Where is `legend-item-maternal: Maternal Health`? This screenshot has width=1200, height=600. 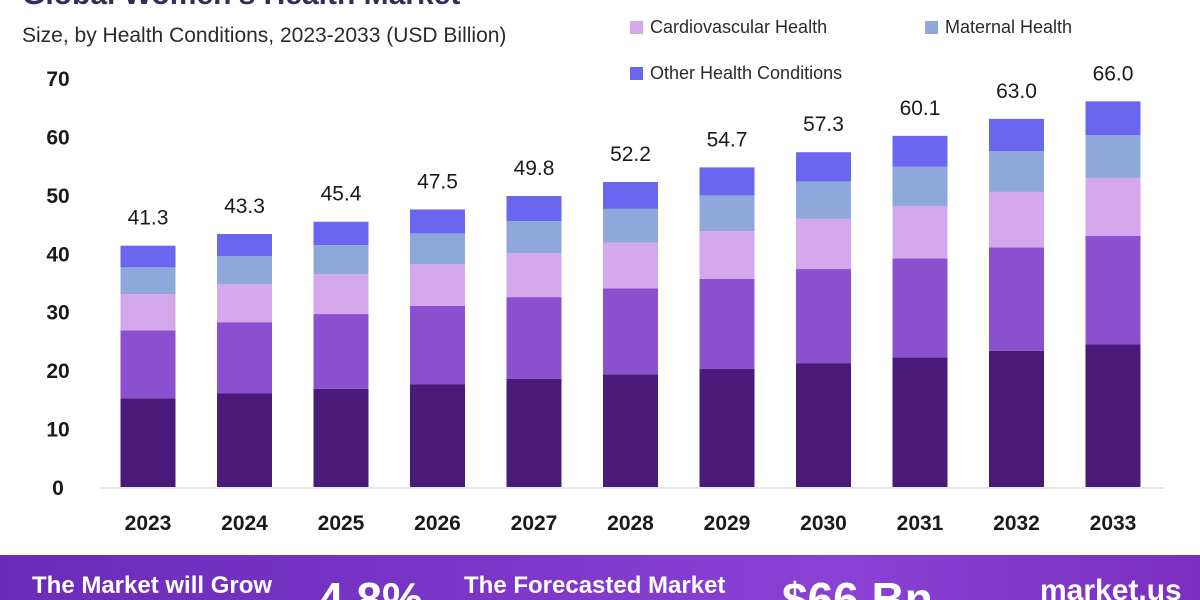 legend-item-maternal: Maternal Health is located at coordinates (998, 27).